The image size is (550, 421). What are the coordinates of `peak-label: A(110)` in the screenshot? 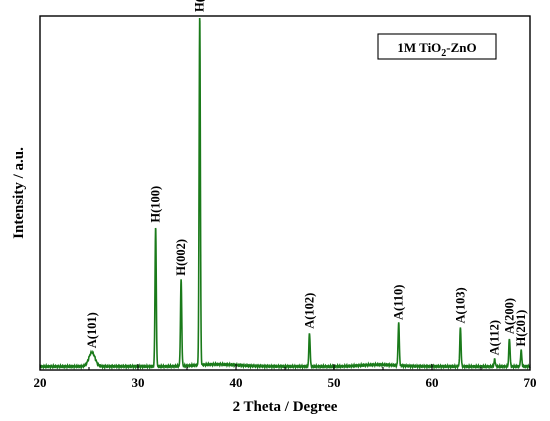 It's located at (399, 302).